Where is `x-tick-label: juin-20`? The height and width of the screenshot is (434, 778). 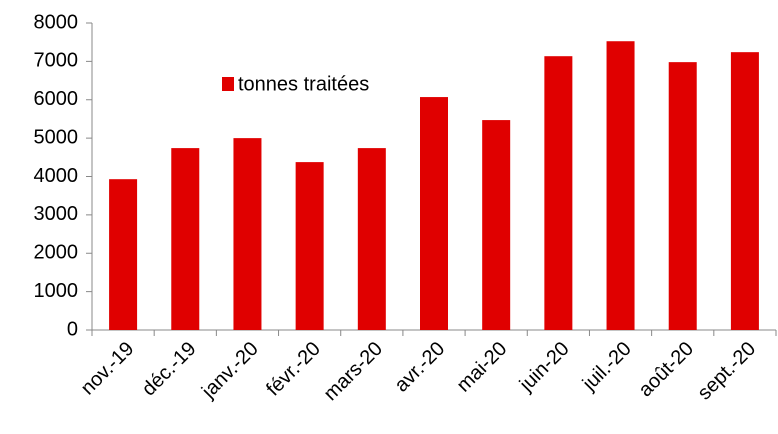 x-tick-label: juin-20 is located at coordinates (544, 367).